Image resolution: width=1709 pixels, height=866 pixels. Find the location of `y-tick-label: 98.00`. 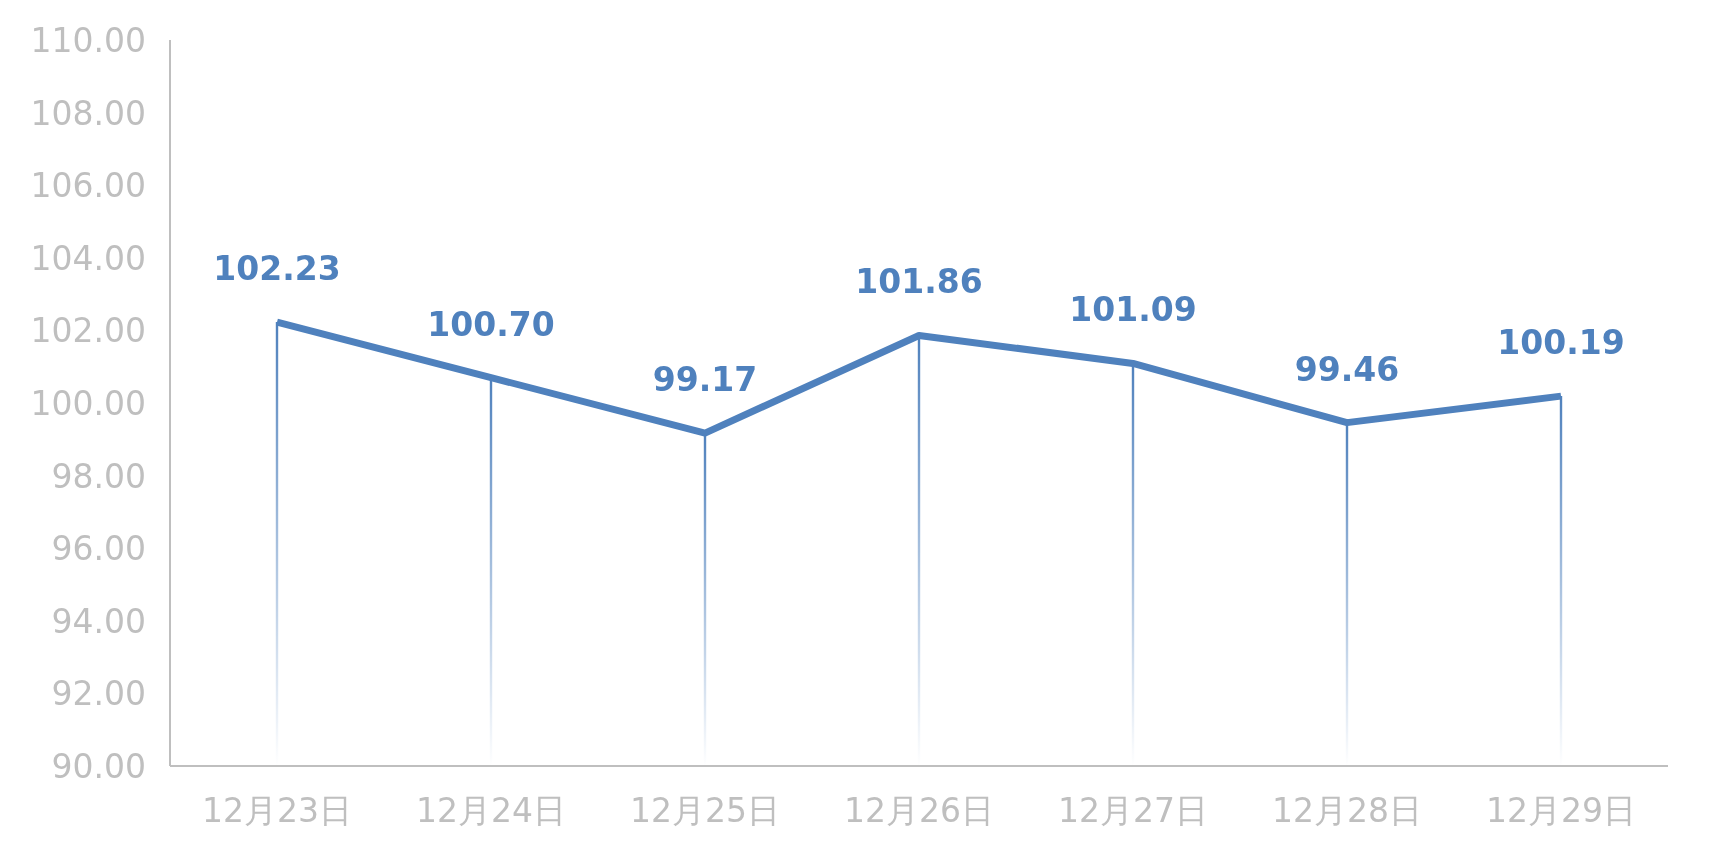

y-tick-label: 98.00 is located at coordinates (98, 476).